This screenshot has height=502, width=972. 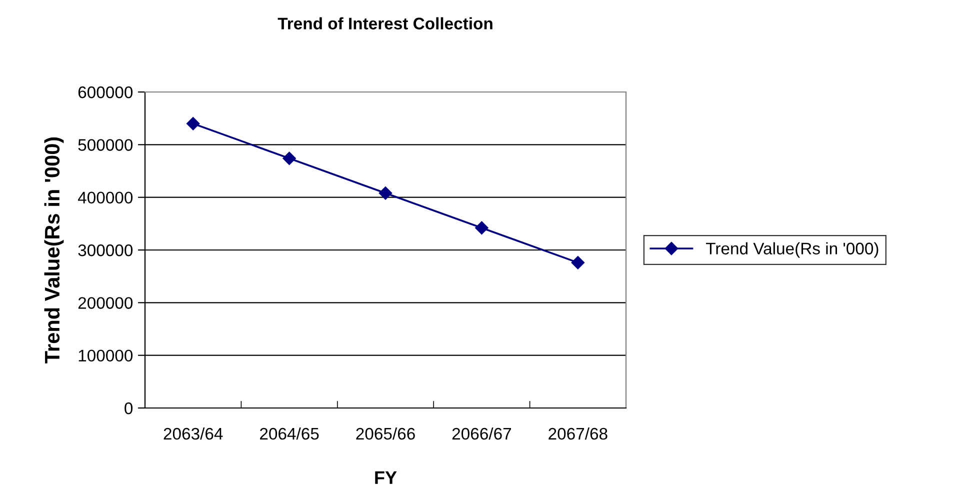 I want to click on y-tick-label: 0, so click(x=128, y=408).